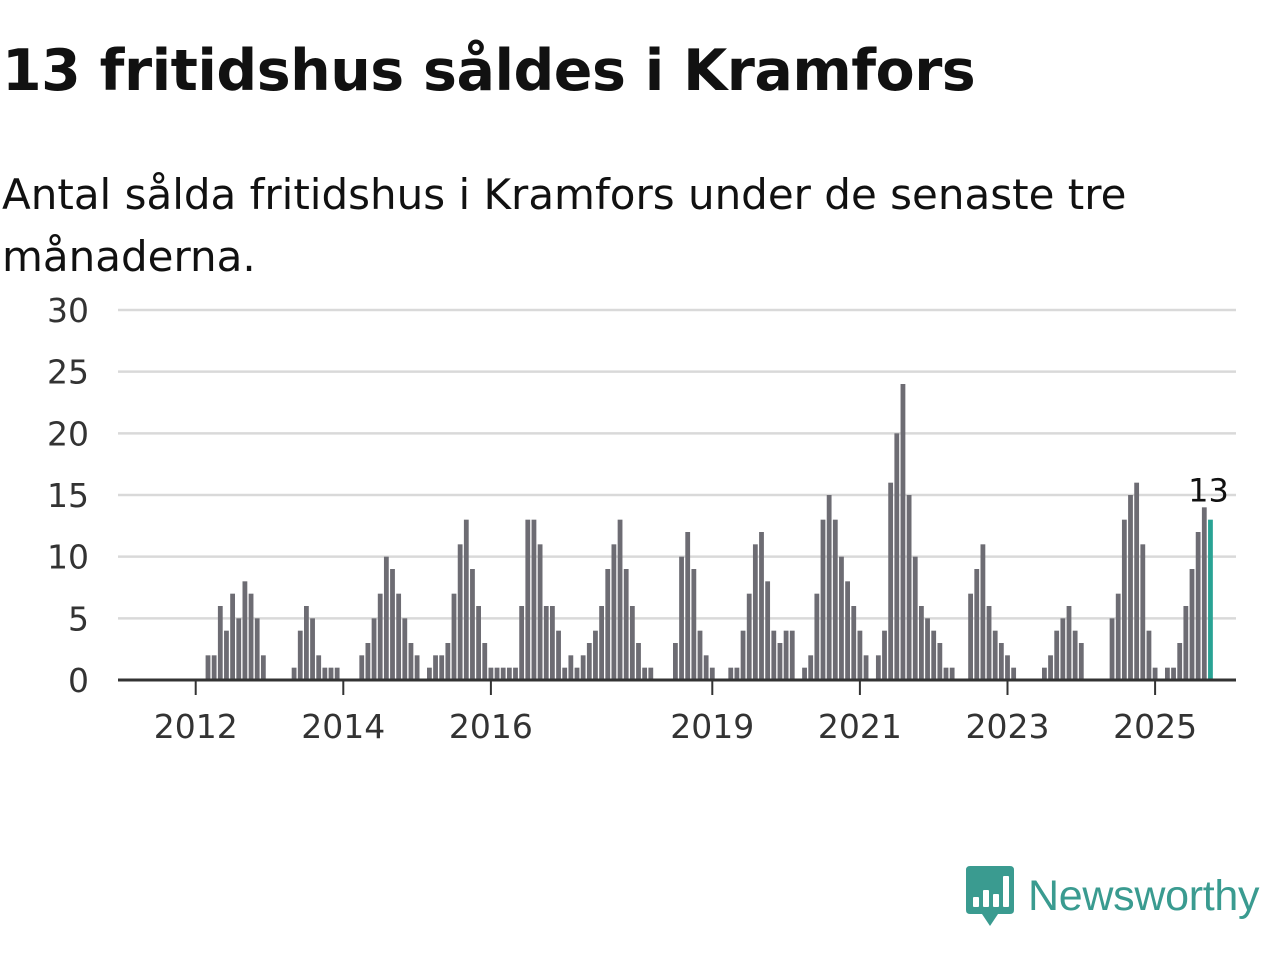 The width and height of the screenshot is (1280, 960). Describe the element at coordinates (68, 310) in the screenshot. I see `y-tick-label: 30` at that location.